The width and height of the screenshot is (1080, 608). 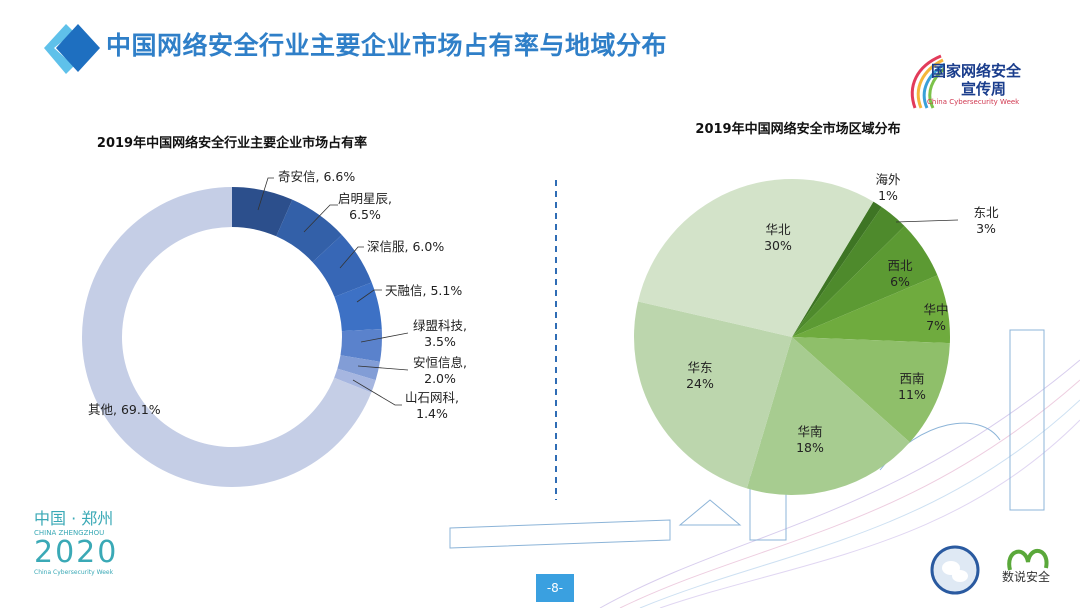 I want to click on brand-logo-icon, so click(x=1028, y=560).